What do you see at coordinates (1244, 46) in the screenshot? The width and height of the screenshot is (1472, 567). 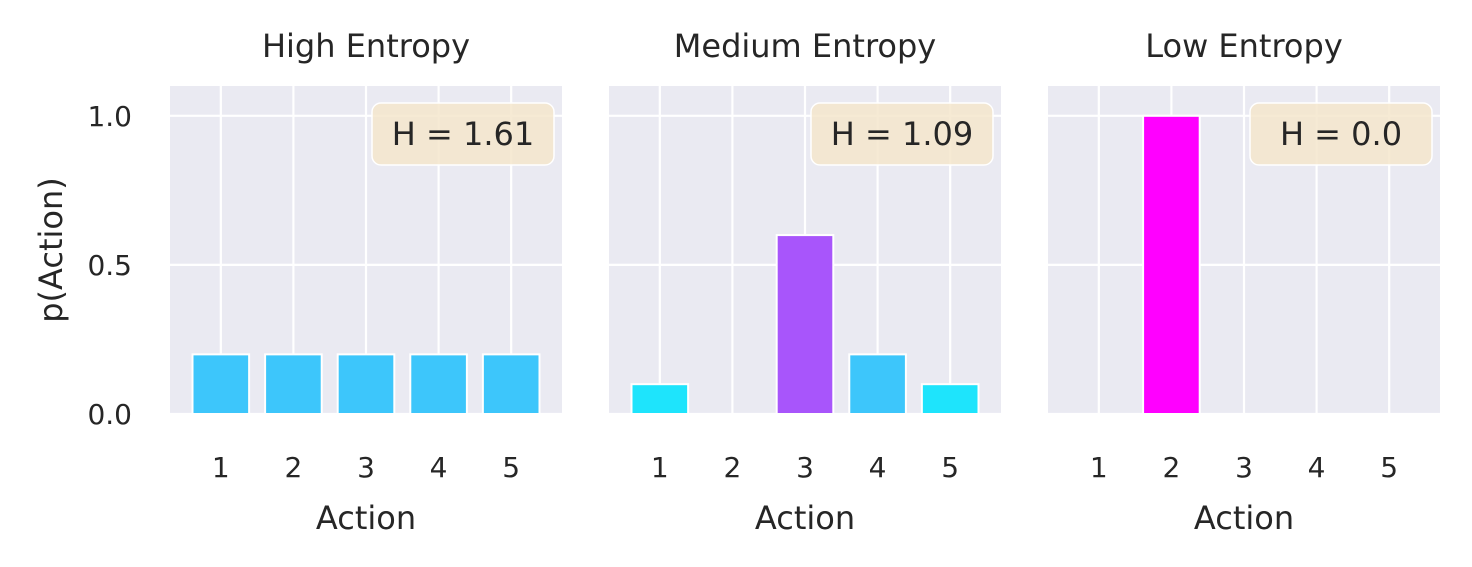 I see `panel-title: Low Entropy` at bounding box center [1244, 46].